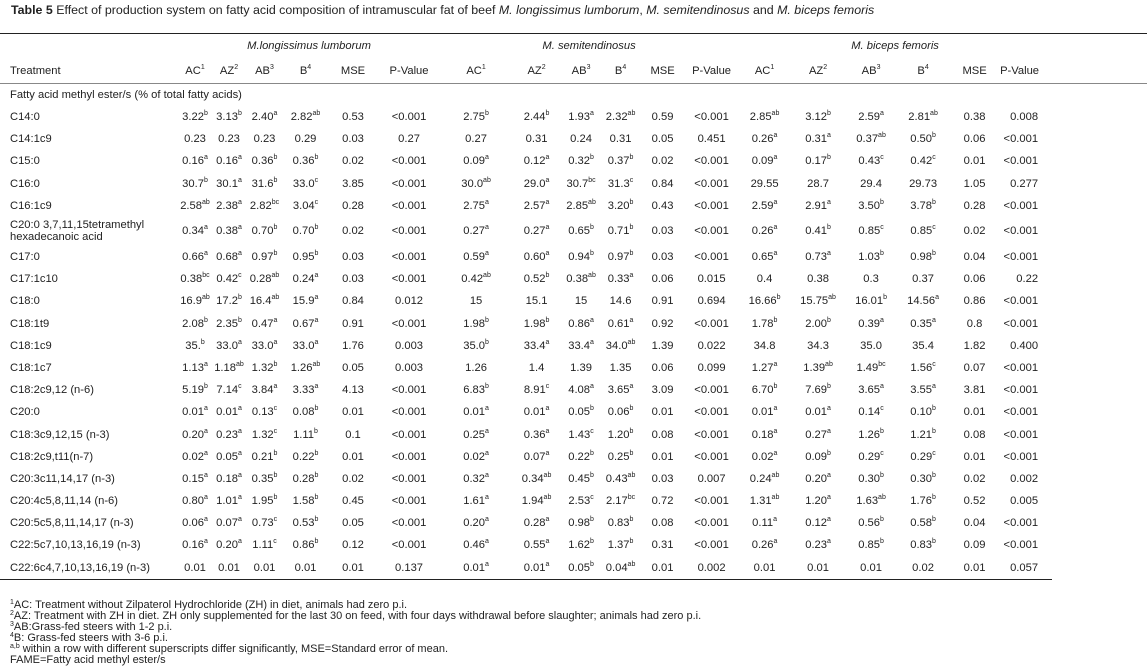 The width and height of the screenshot is (1147, 667). Describe the element at coordinates (536, 231) in the screenshot. I see `table-cell: 0.27a` at that location.